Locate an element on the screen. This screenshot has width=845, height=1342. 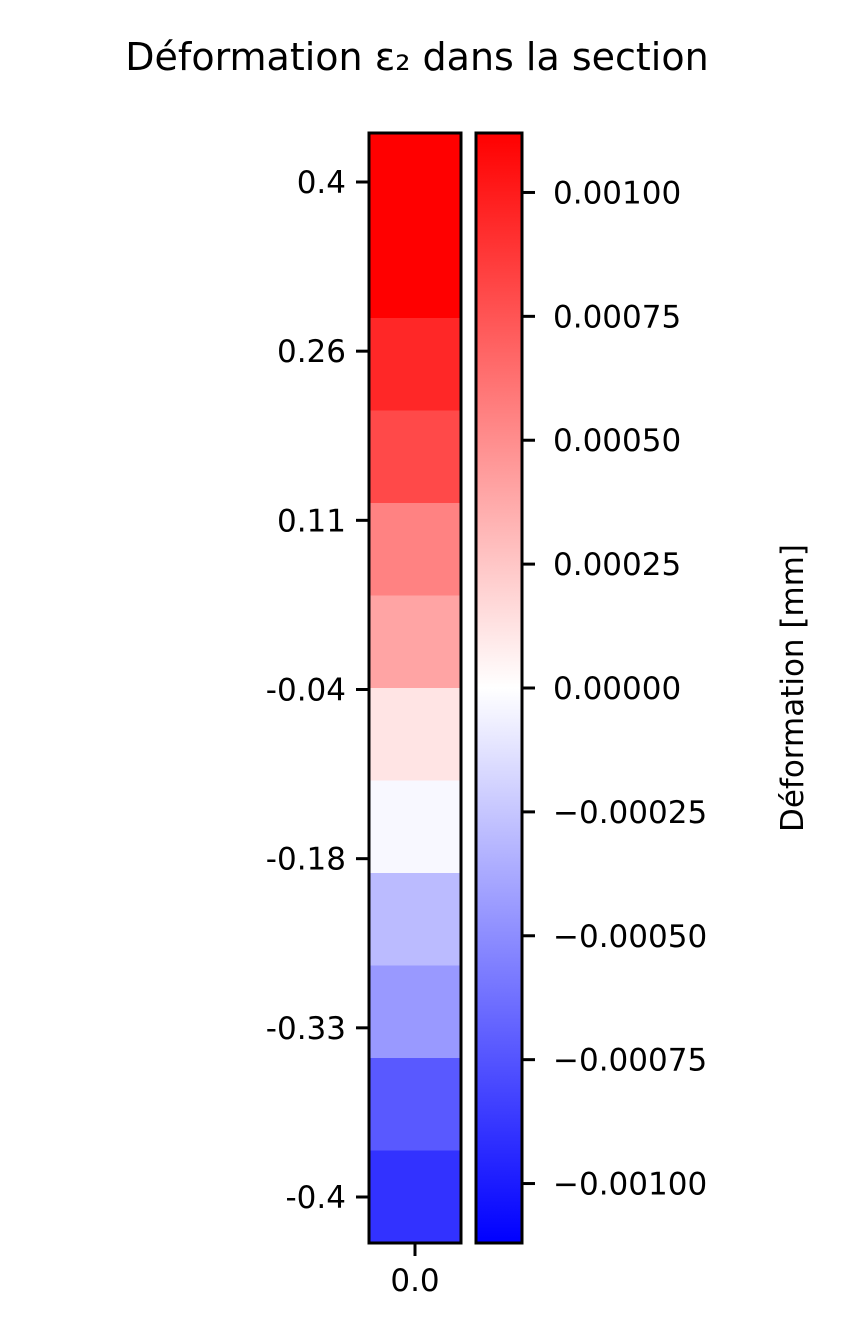
y-tick-label: -0.33 is located at coordinates (306, 1029).